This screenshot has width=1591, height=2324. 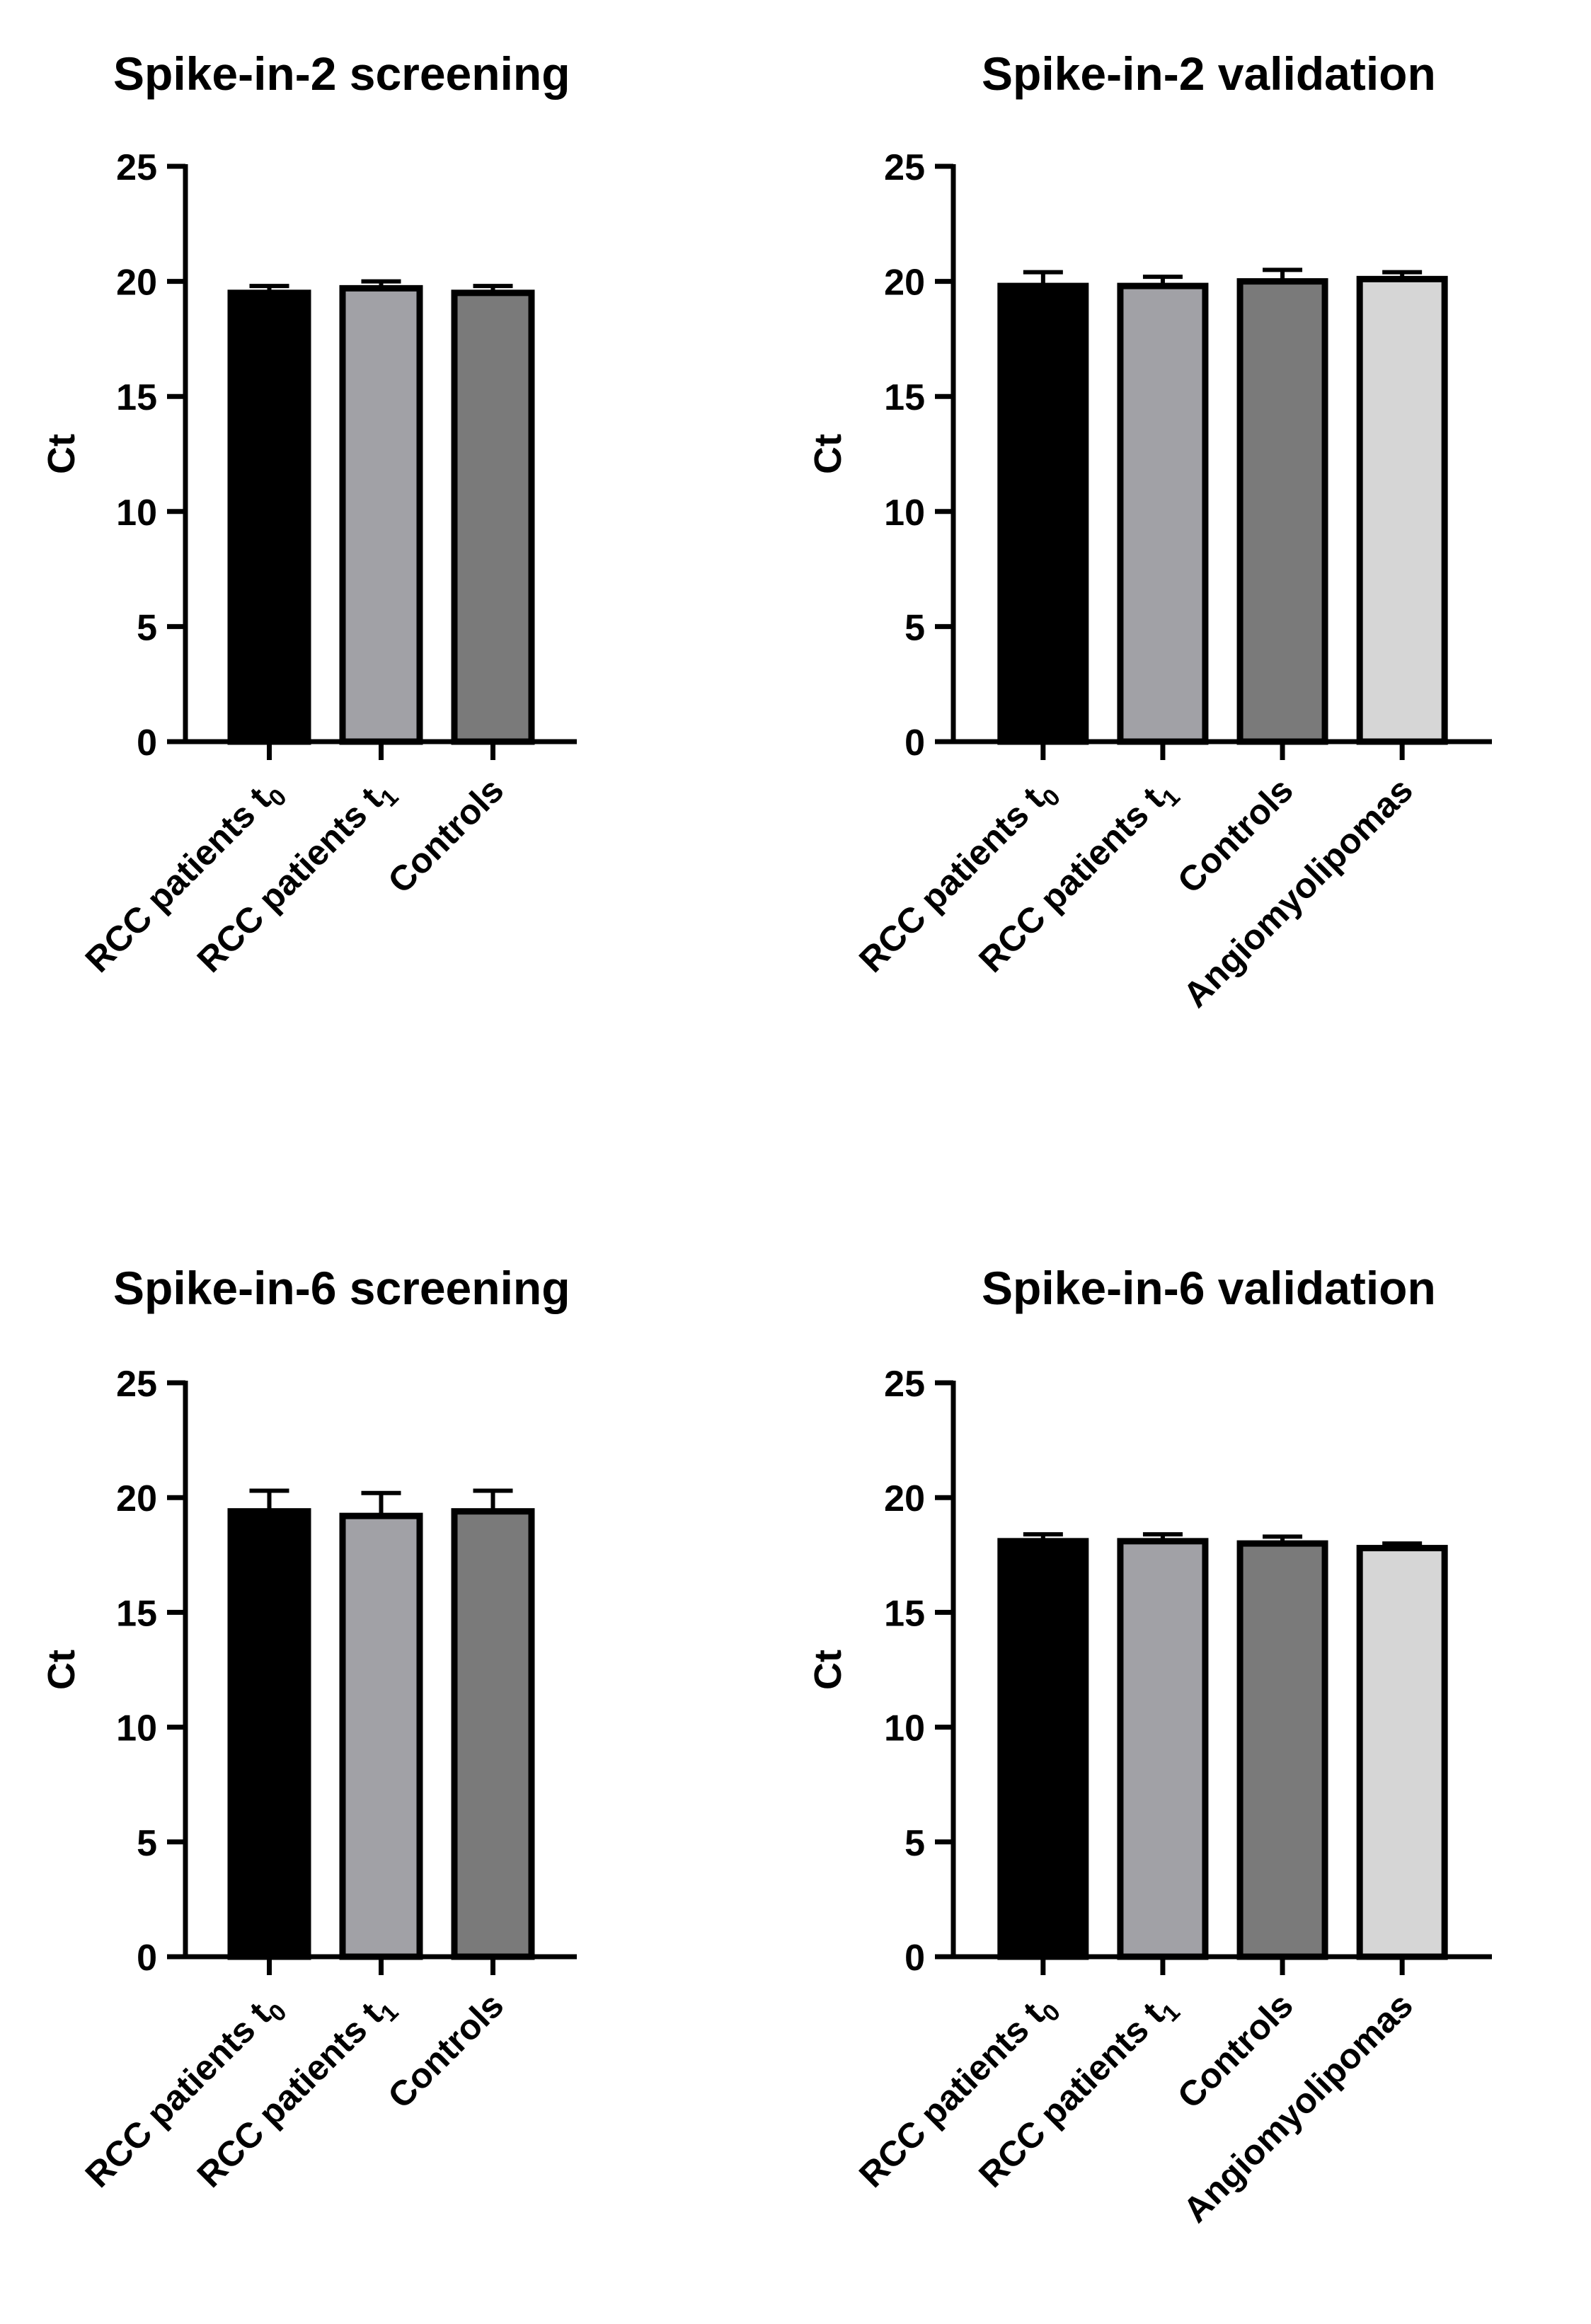 What do you see at coordinates (341, 1288) in the screenshot?
I see `chart-title: Spike-in-6 screening` at bounding box center [341, 1288].